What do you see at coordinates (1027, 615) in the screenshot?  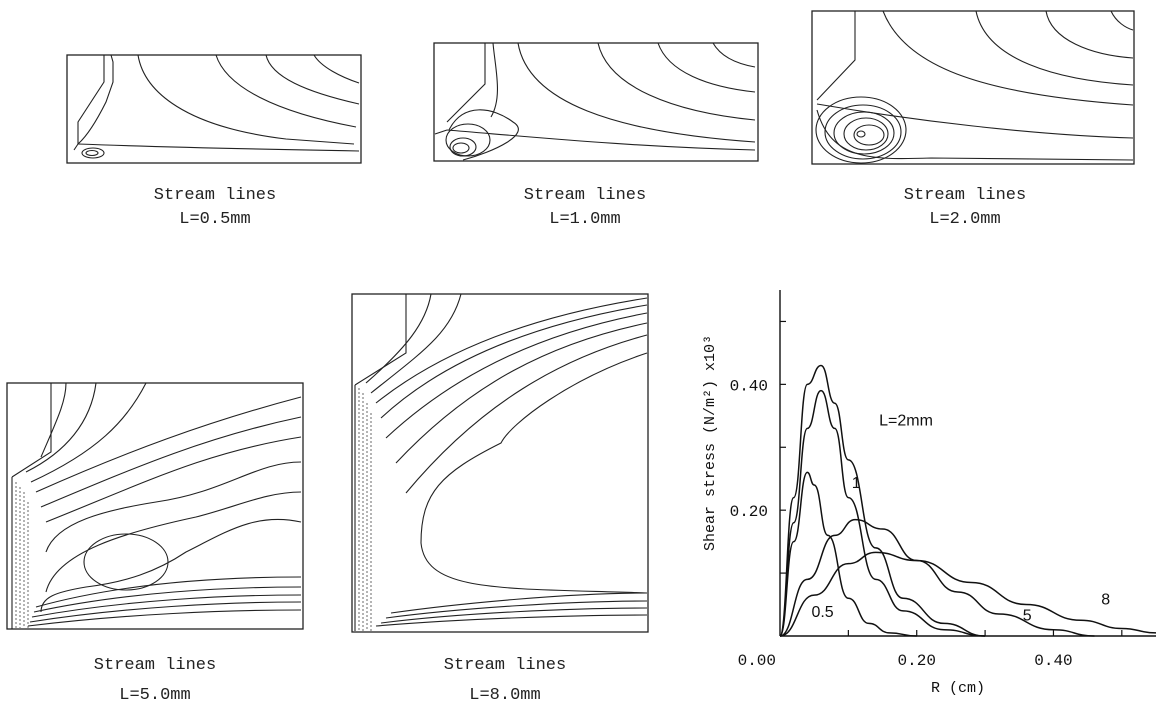 I see `series-label-4: 5` at bounding box center [1027, 615].